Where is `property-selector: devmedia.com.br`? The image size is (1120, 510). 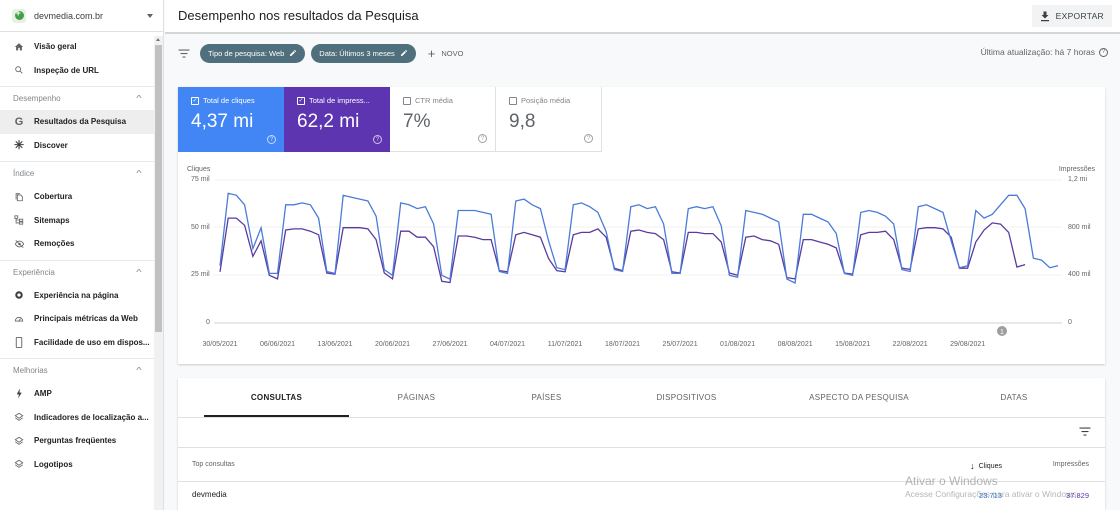 property-selector: devmedia.com.br is located at coordinates (81, 16).